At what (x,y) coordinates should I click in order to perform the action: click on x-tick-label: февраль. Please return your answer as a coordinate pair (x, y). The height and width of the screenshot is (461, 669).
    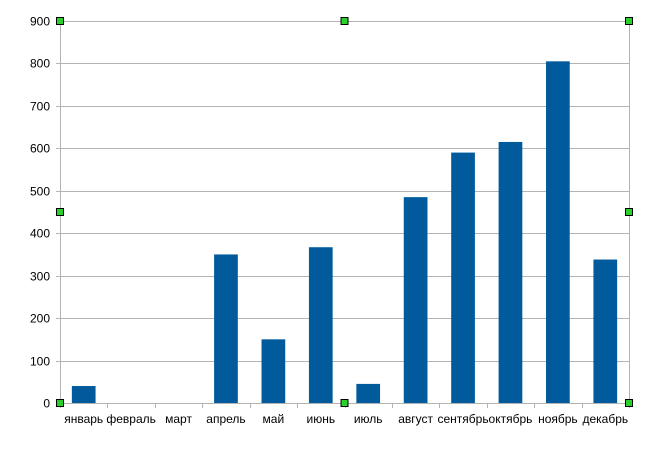
    Looking at the image, I should click on (131, 419).